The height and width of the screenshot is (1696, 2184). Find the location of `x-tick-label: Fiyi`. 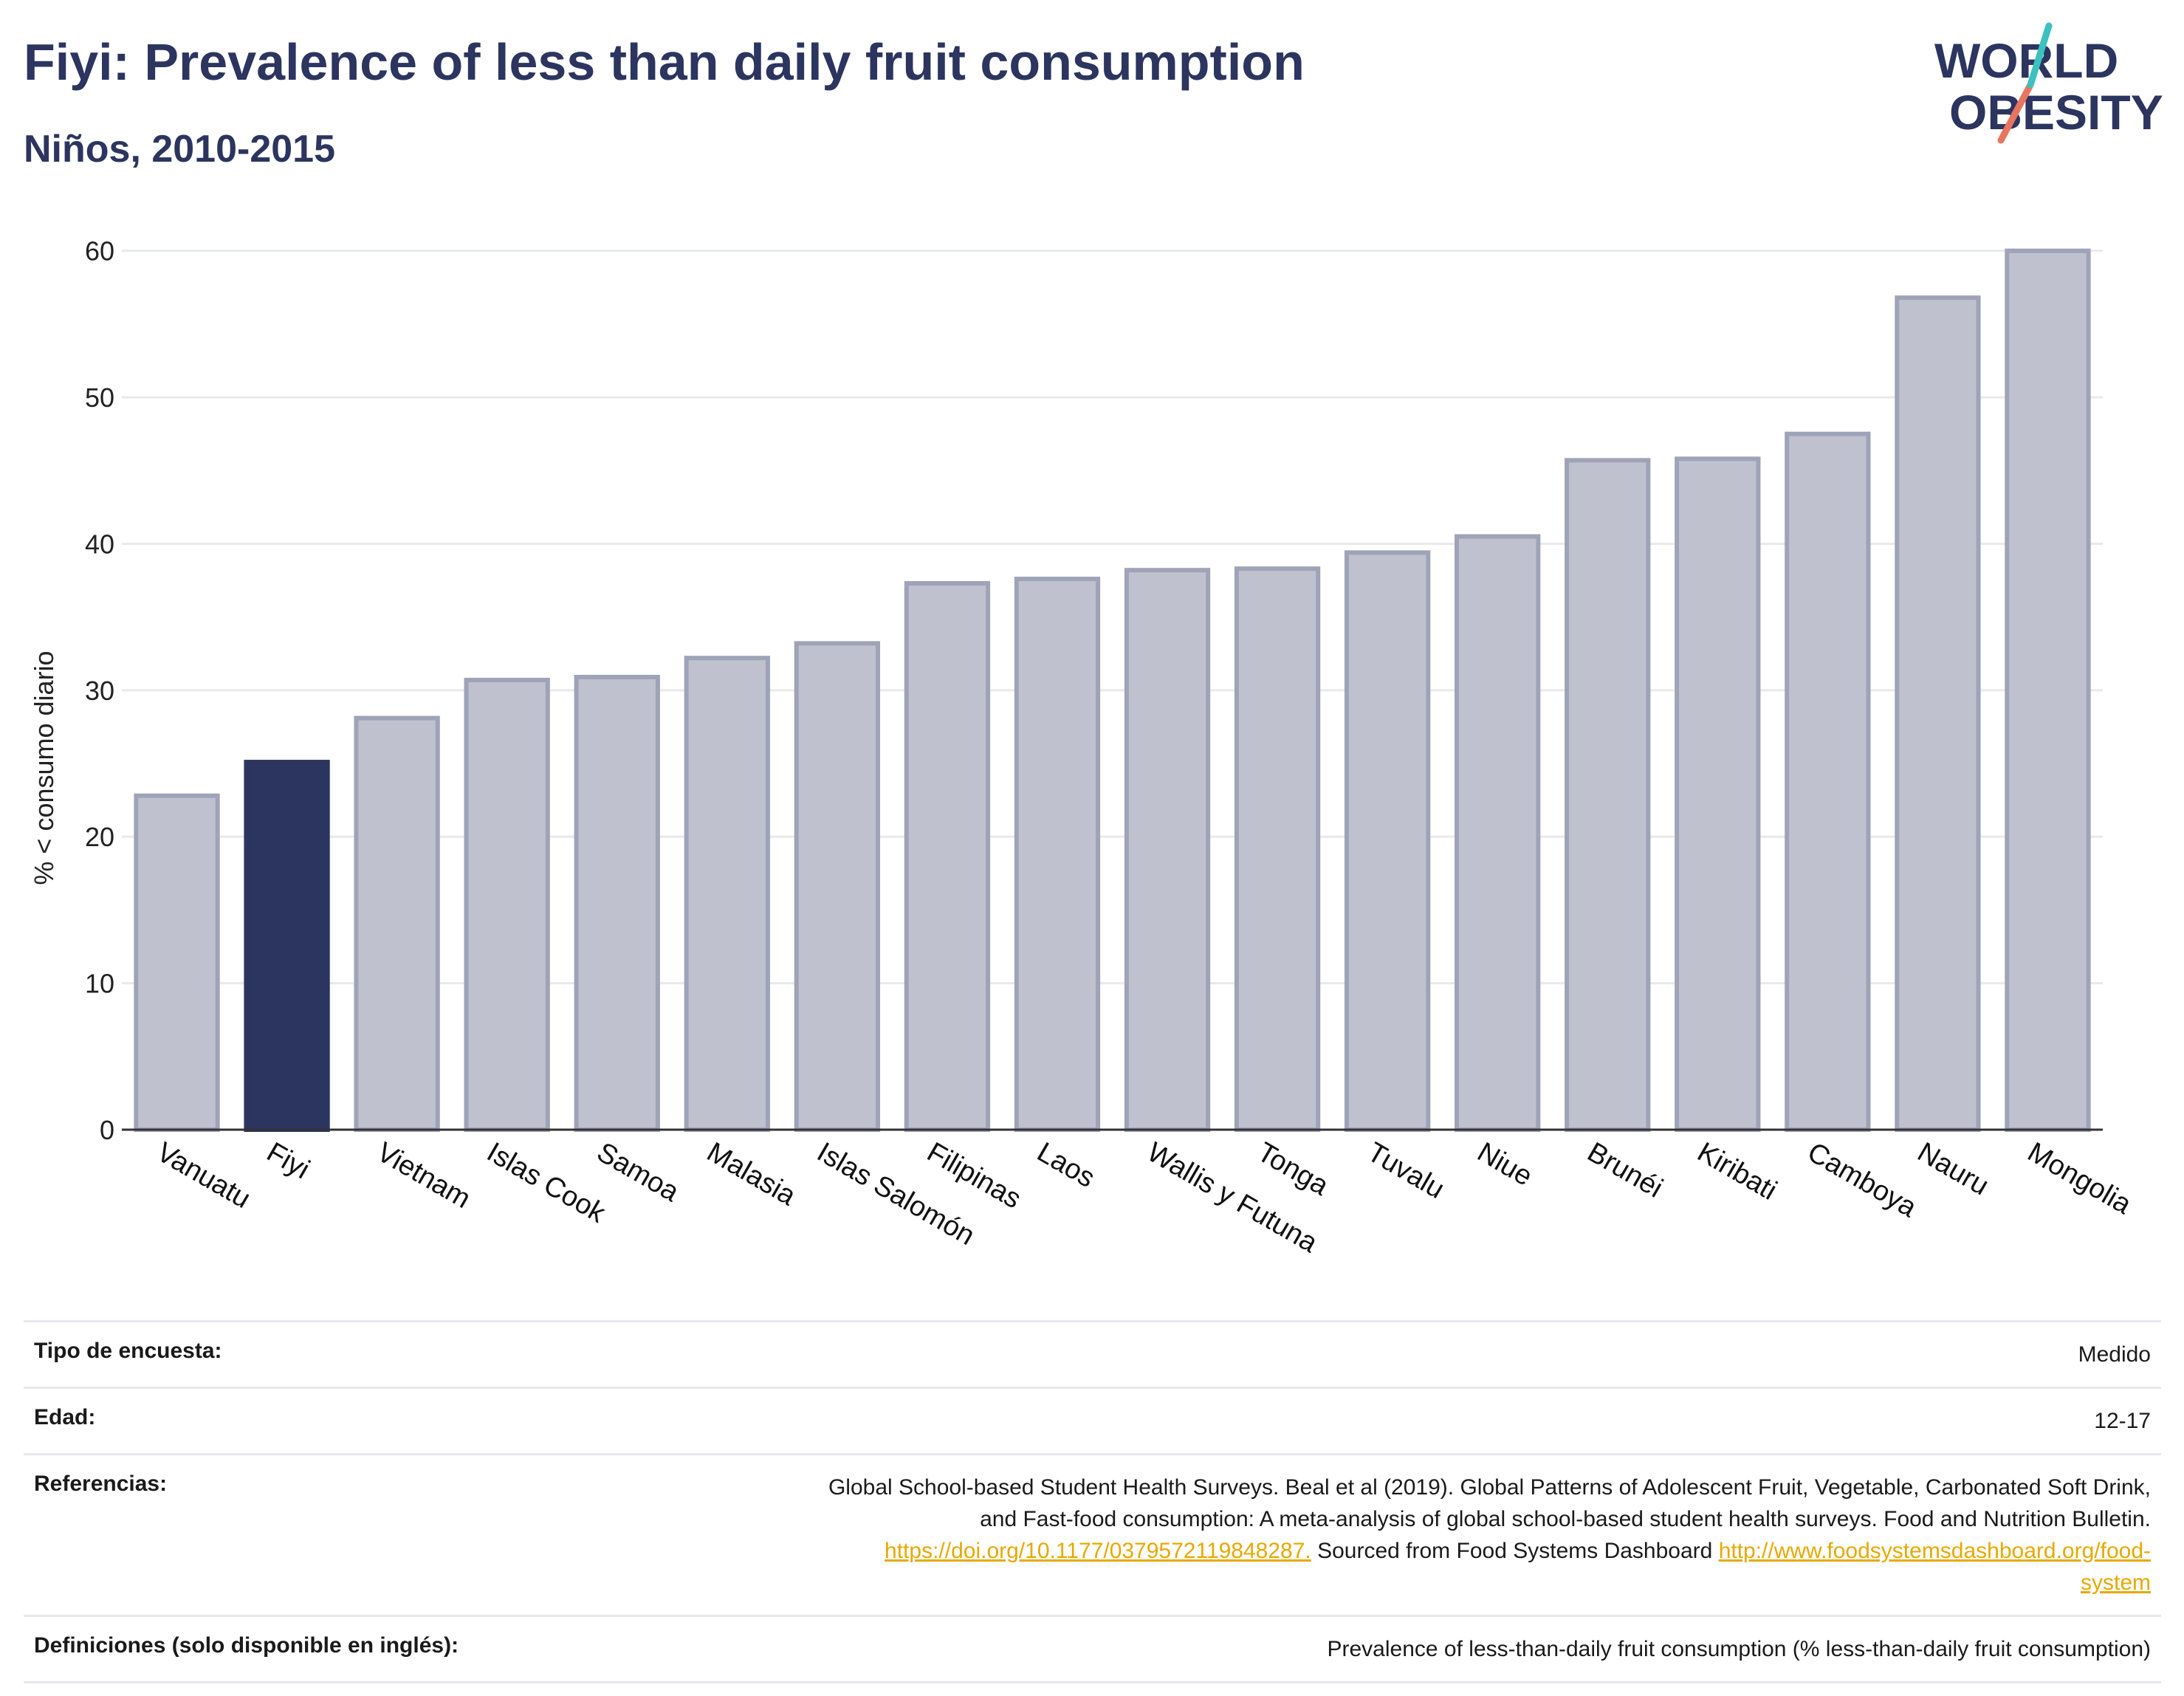

x-tick-label: Fiyi is located at coordinates (288, 1160).